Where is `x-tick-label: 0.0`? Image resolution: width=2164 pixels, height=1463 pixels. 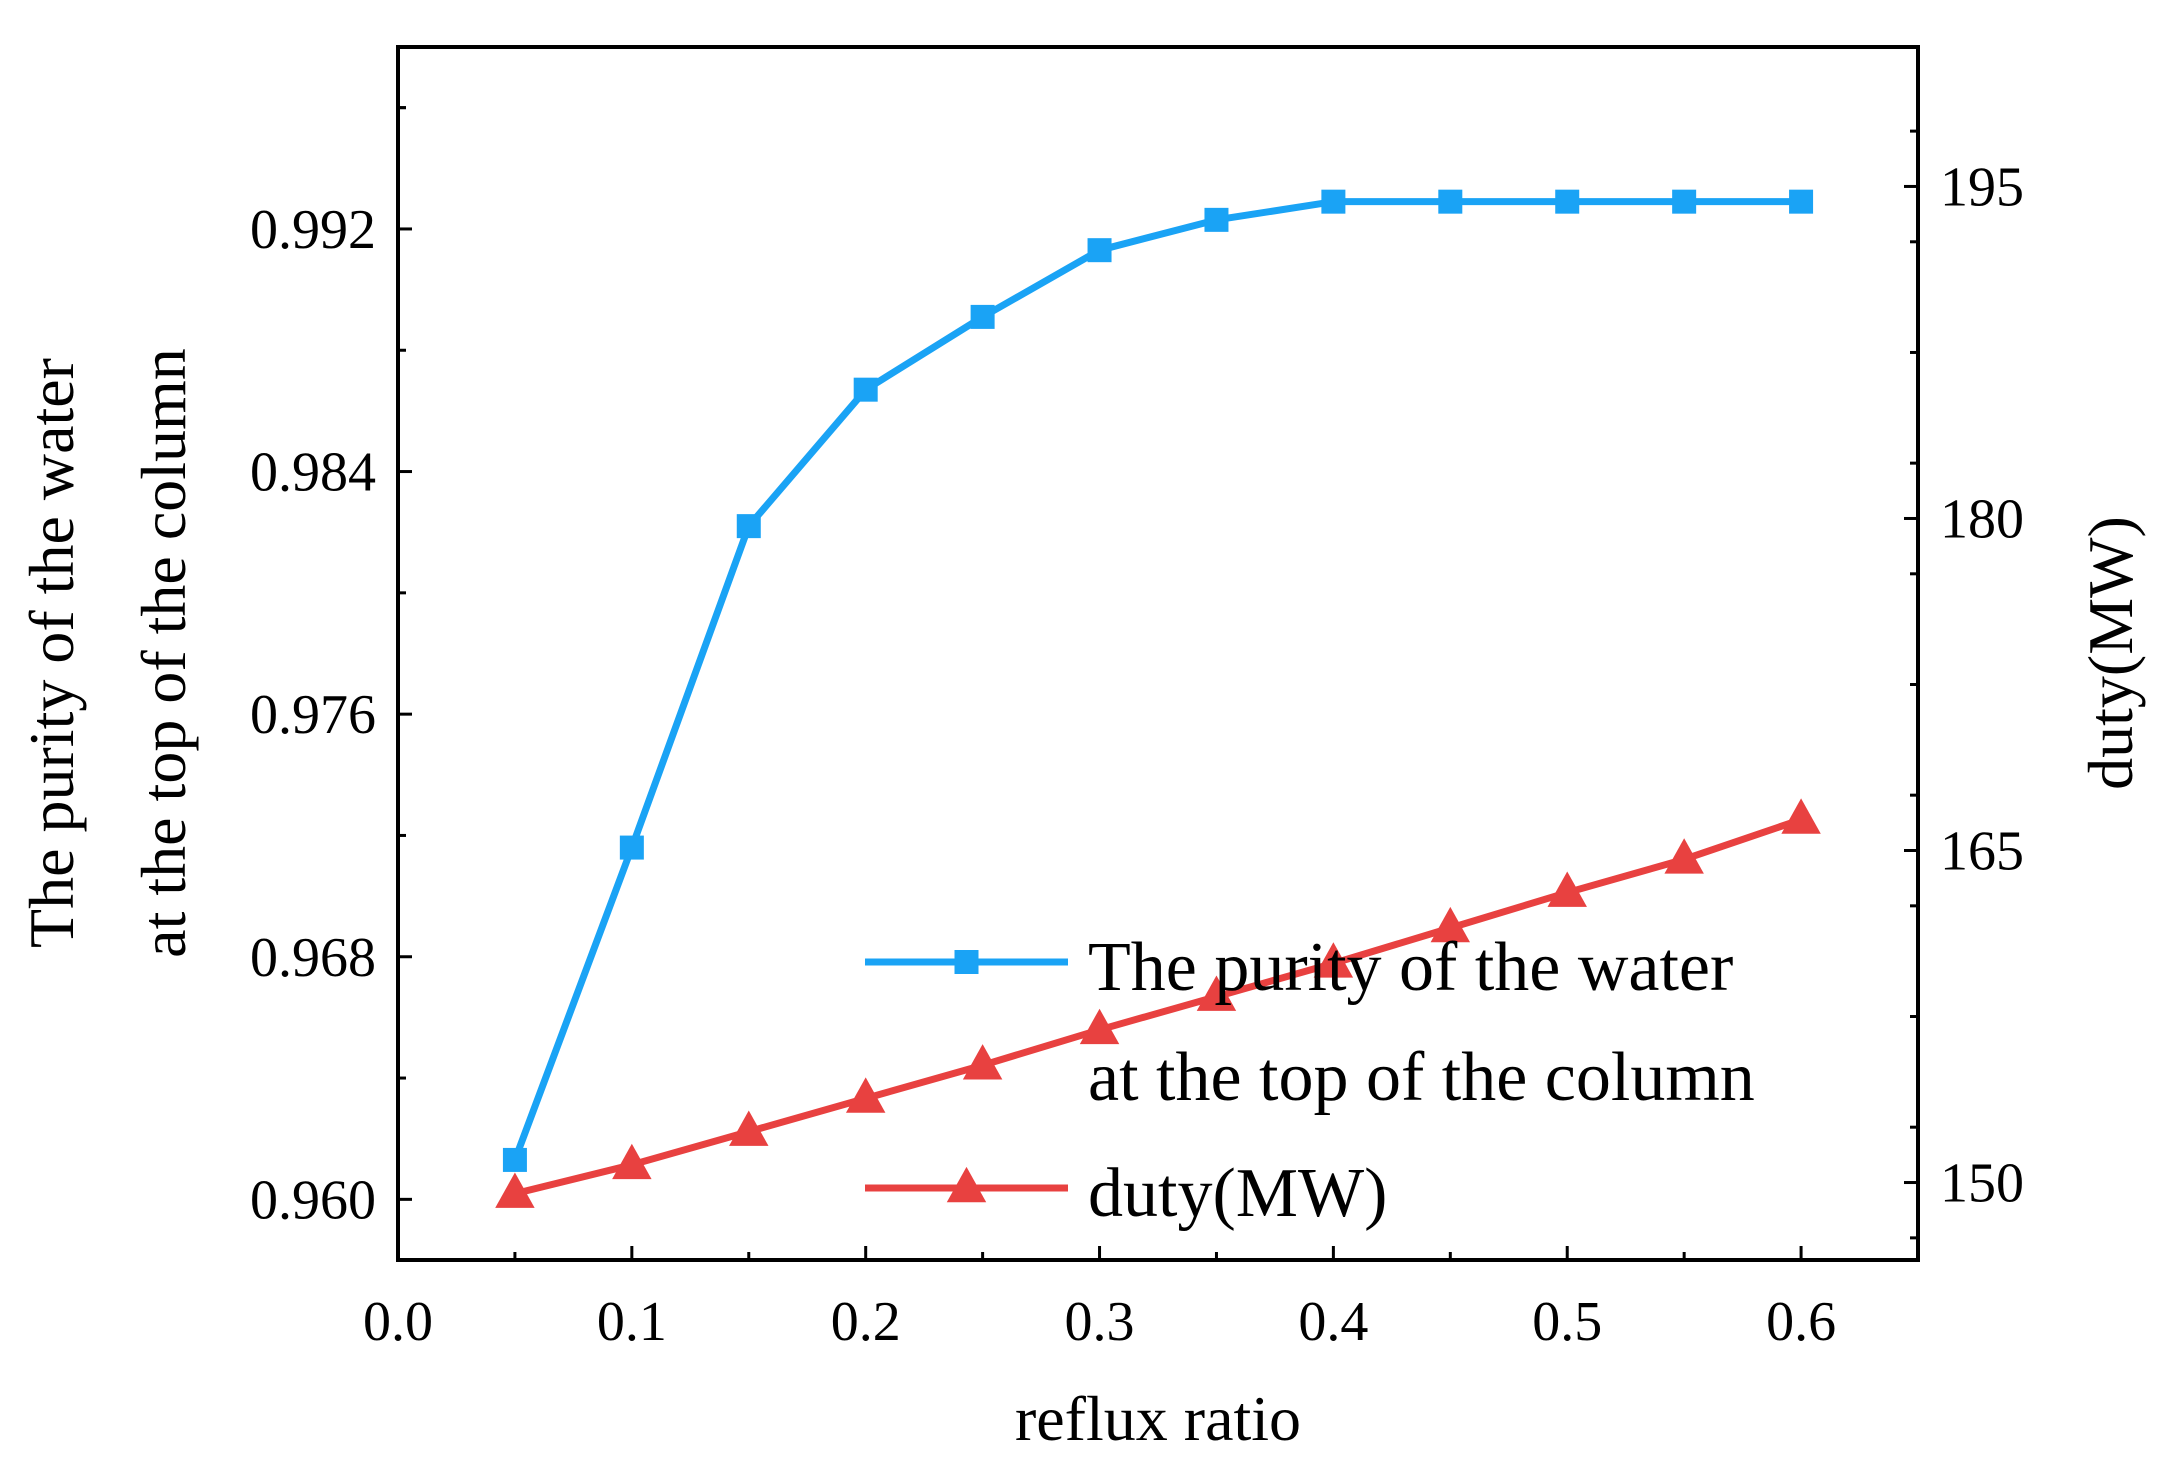
x-tick-label: 0.0 is located at coordinates (398, 1322).